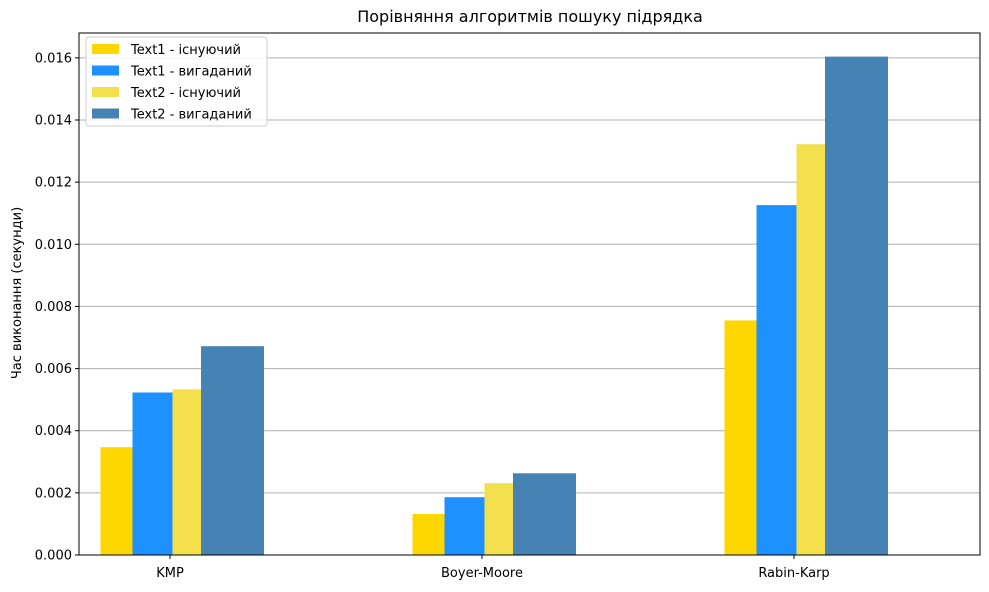 The image size is (989, 592). Describe the element at coordinates (482, 573) in the screenshot. I see `x-tick-label: Boyer-Moore` at that location.